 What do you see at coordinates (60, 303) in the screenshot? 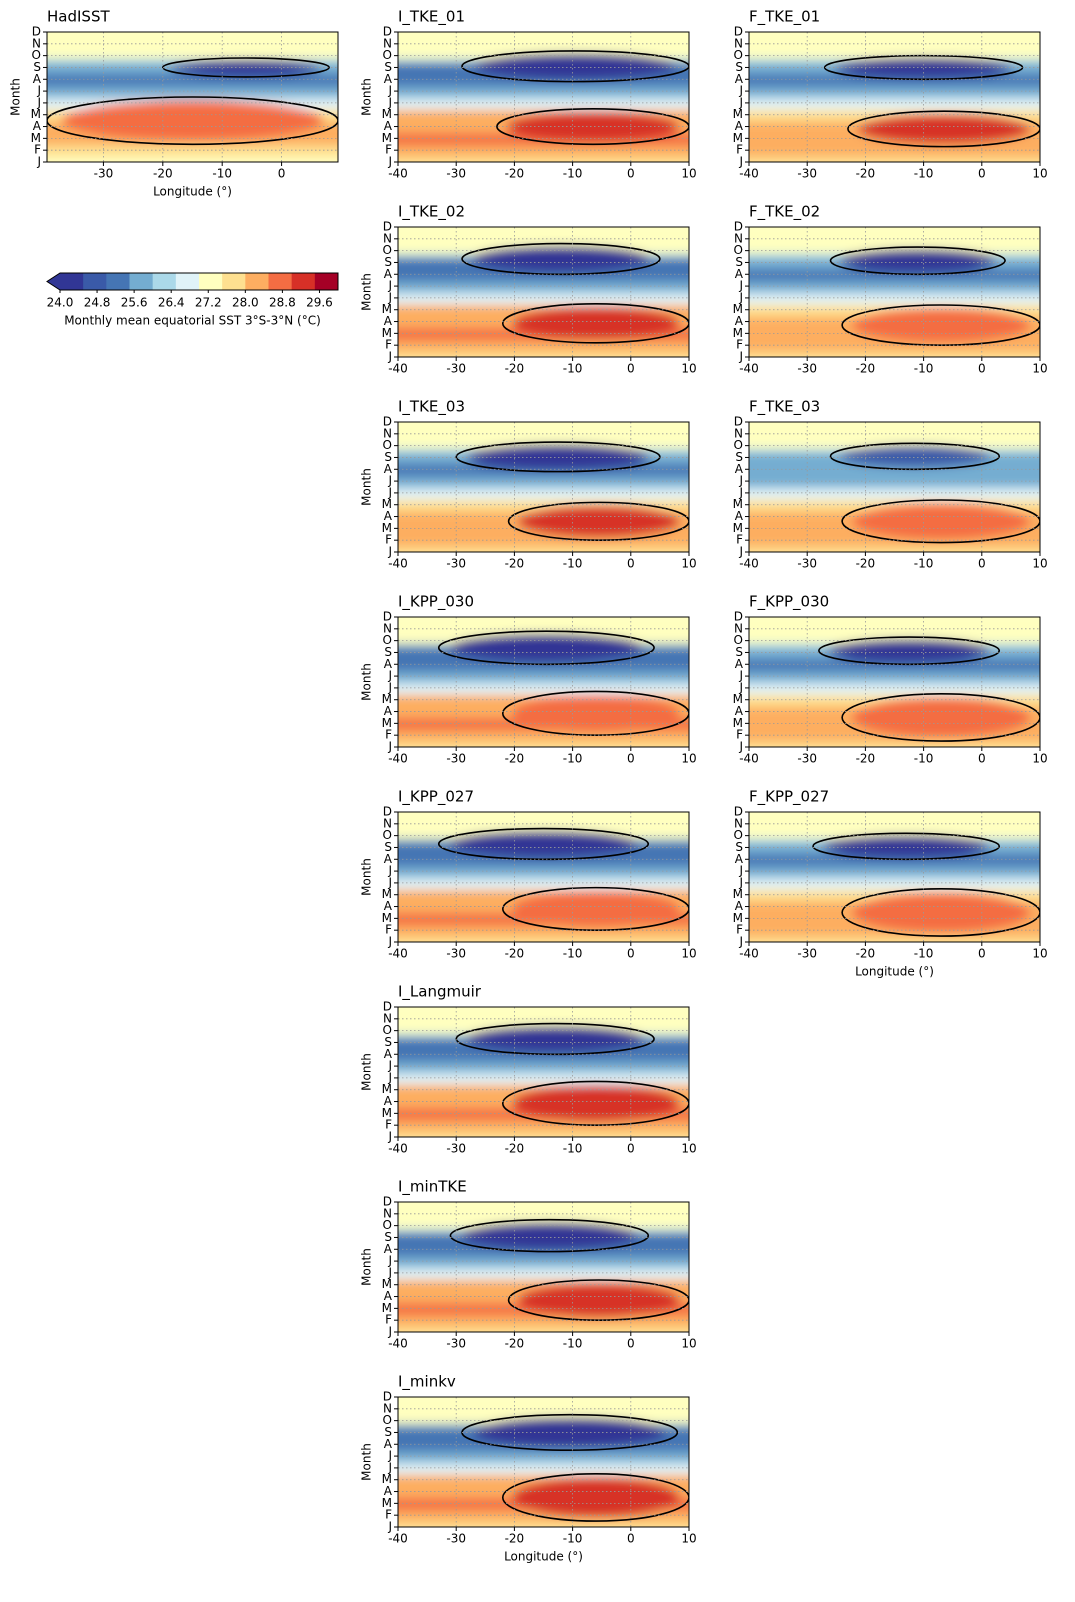
I see `colorbar-tick-label: 24.0` at bounding box center [60, 303].